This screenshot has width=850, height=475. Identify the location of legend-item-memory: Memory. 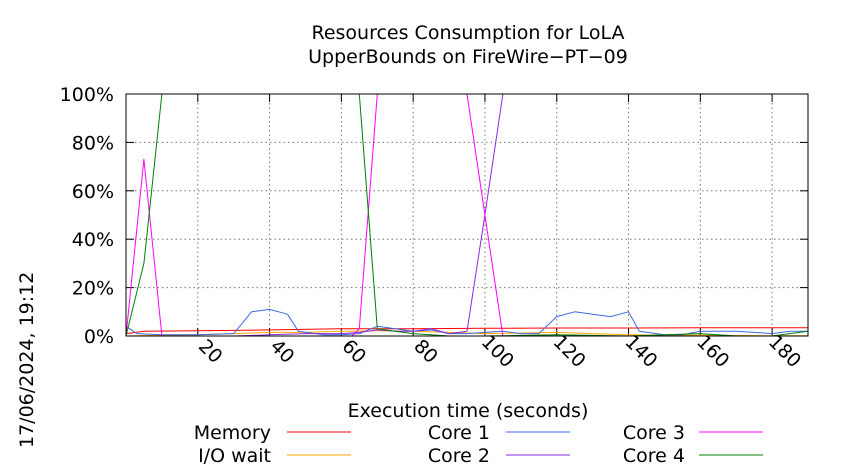
(272, 433).